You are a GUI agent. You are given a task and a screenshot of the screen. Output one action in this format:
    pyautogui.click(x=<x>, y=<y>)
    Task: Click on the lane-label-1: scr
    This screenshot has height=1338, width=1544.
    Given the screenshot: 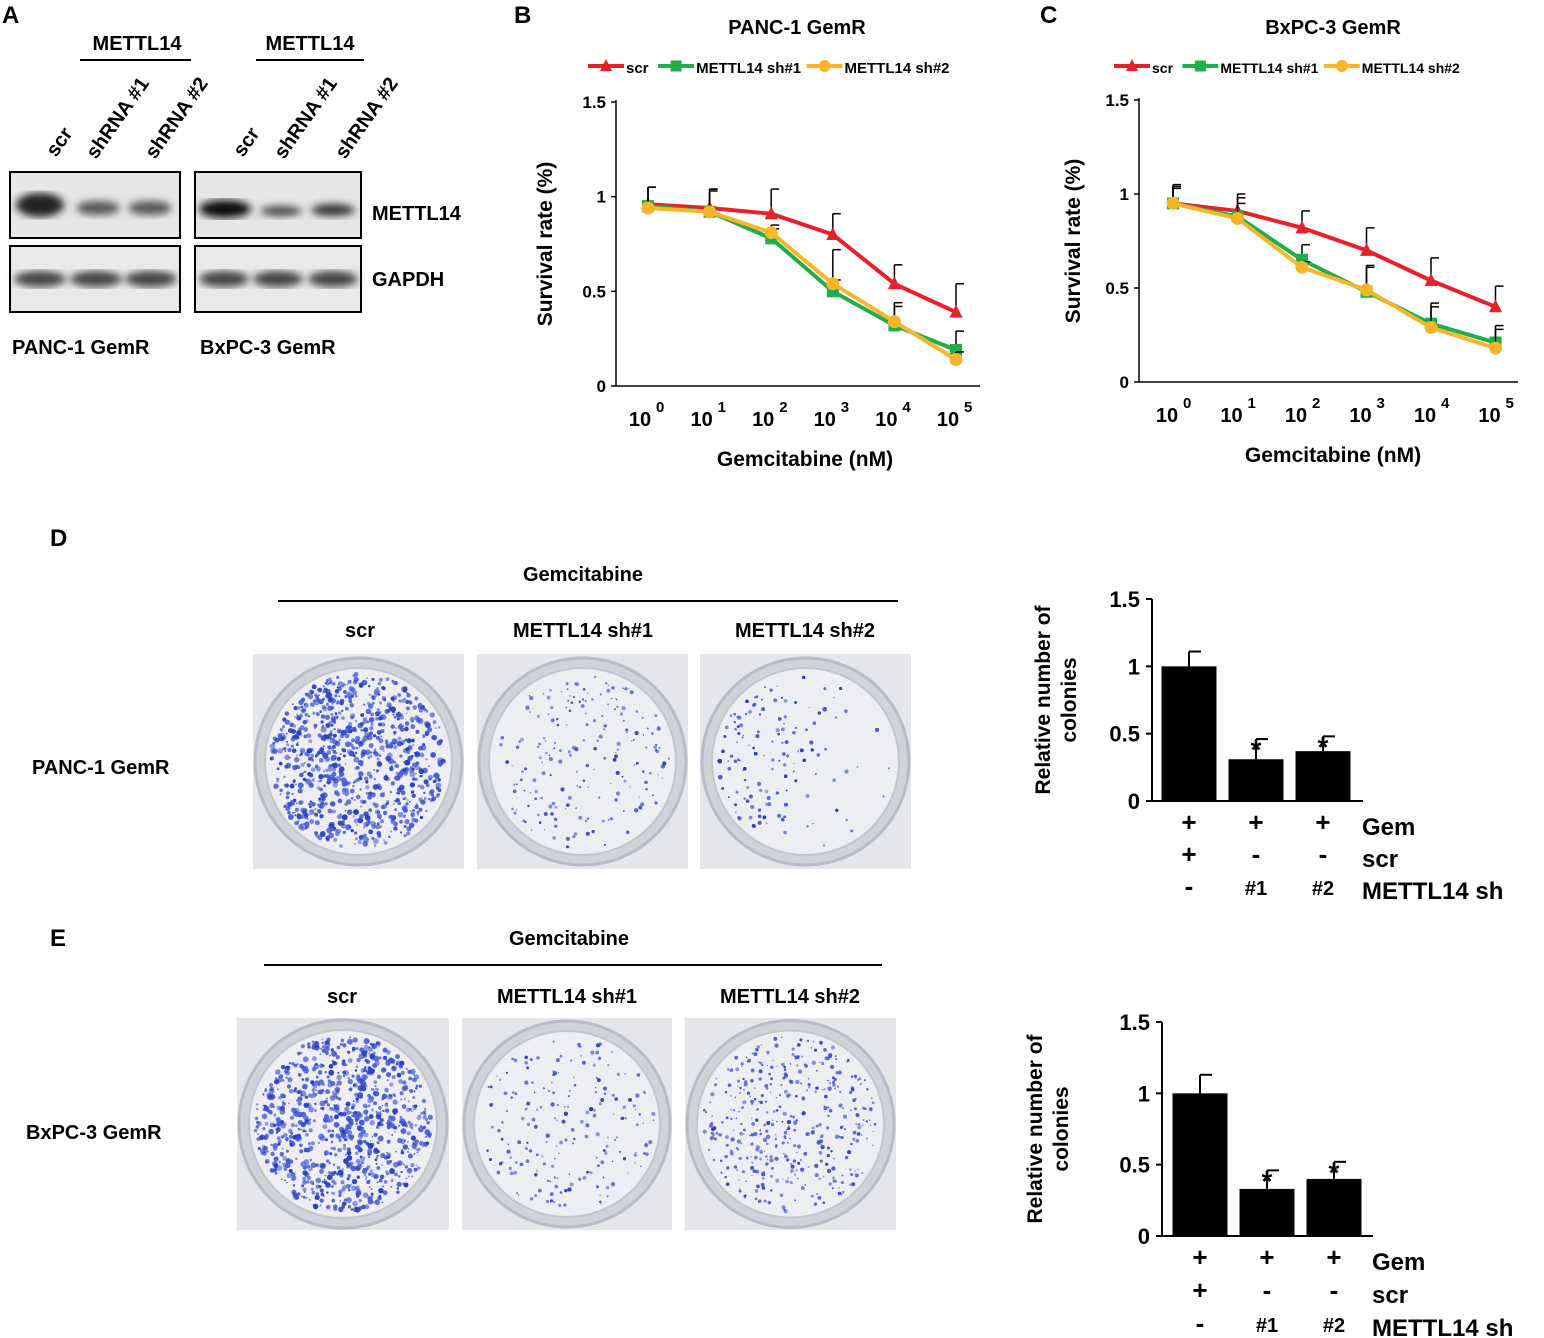 What is the action you would take?
    pyautogui.click(x=59, y=141)
    